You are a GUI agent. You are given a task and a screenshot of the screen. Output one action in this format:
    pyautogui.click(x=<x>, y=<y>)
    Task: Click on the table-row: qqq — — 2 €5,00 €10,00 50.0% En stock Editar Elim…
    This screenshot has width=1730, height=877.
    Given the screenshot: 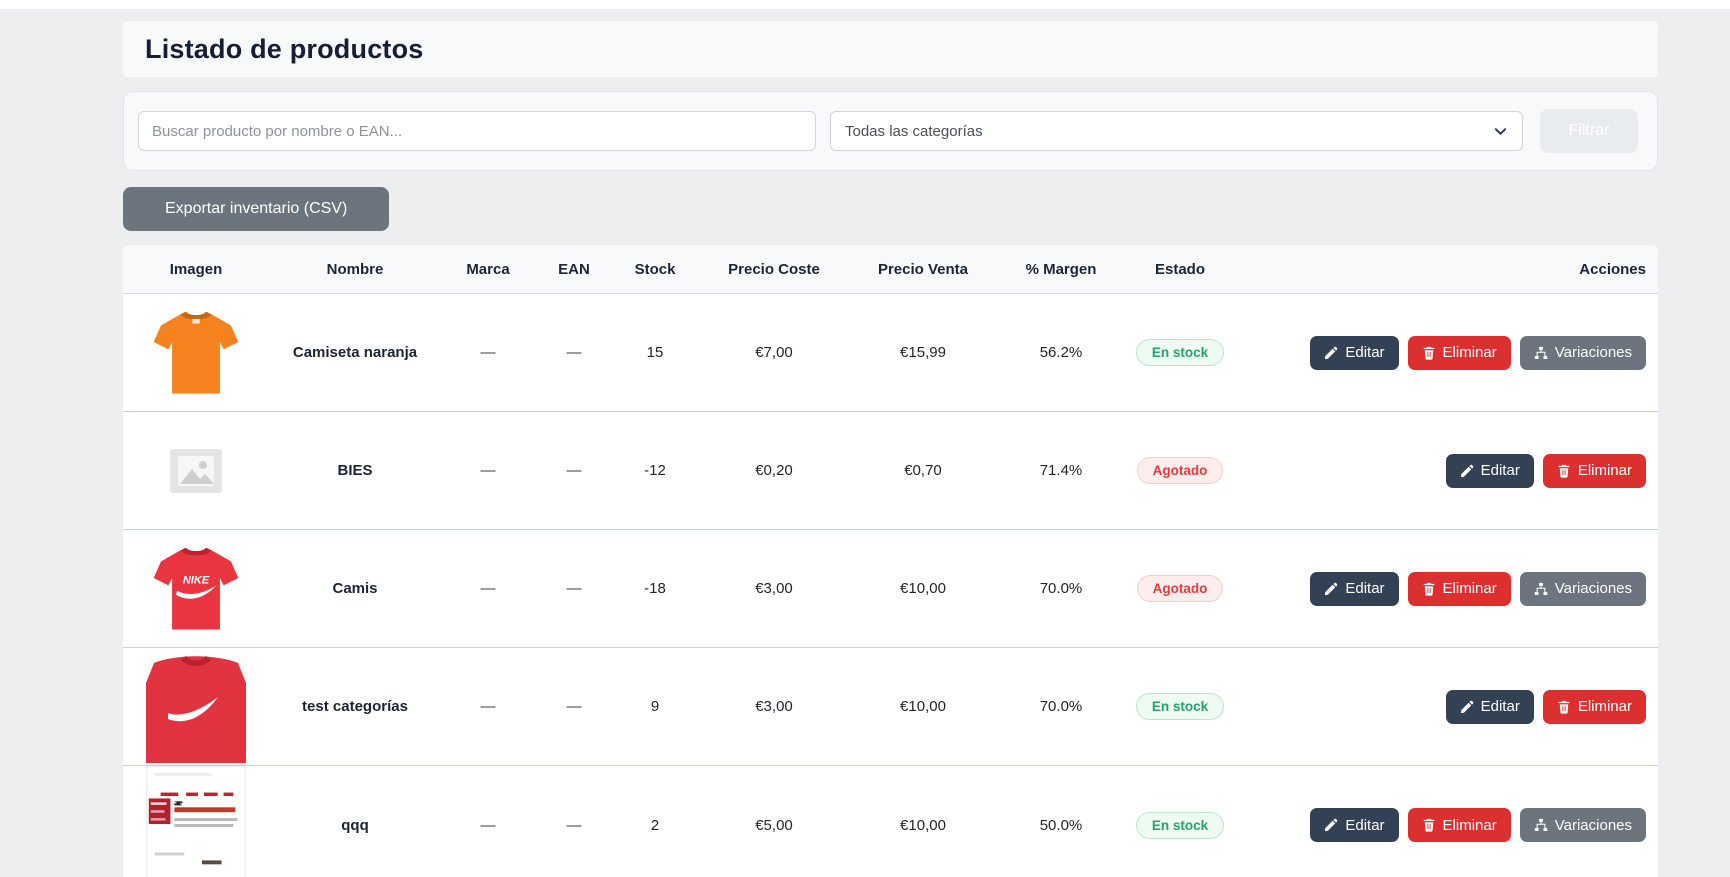 What is the action you would take?
    pyautogui.click(x=890, y=821)
    